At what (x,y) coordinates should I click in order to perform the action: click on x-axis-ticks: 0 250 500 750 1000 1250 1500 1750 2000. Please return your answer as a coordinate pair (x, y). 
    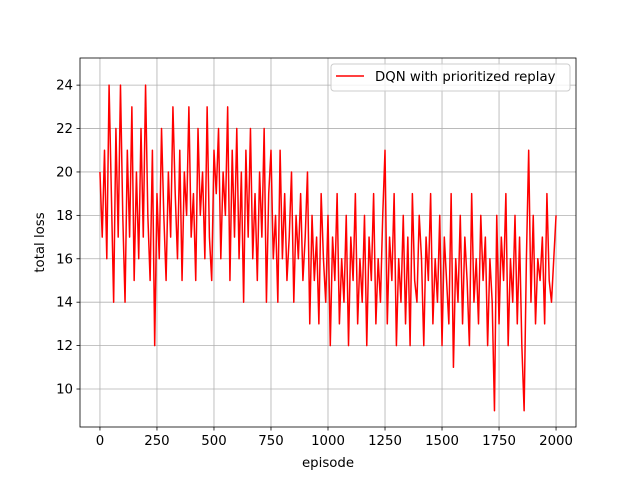
    Looking at the image, I should click on (334, 438).